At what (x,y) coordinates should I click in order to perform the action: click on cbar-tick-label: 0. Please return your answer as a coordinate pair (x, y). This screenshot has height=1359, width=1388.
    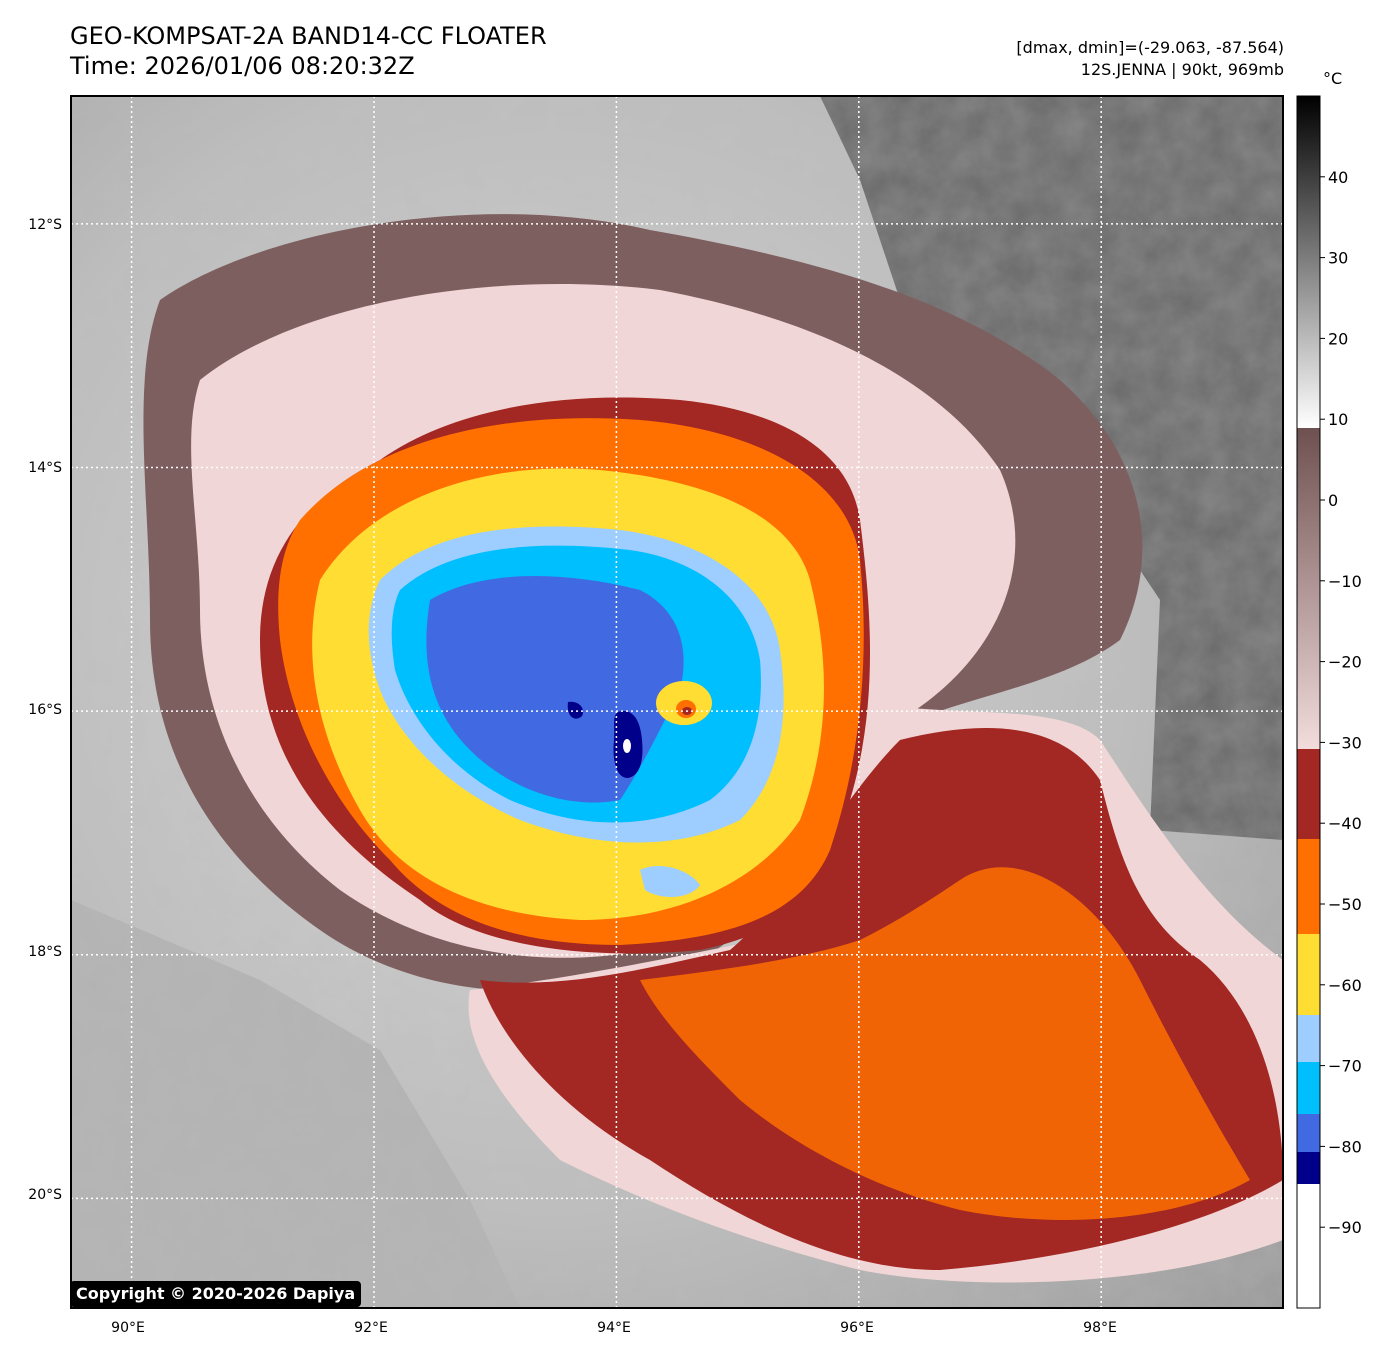
    Looking at the image, I should click on (1333, 500).